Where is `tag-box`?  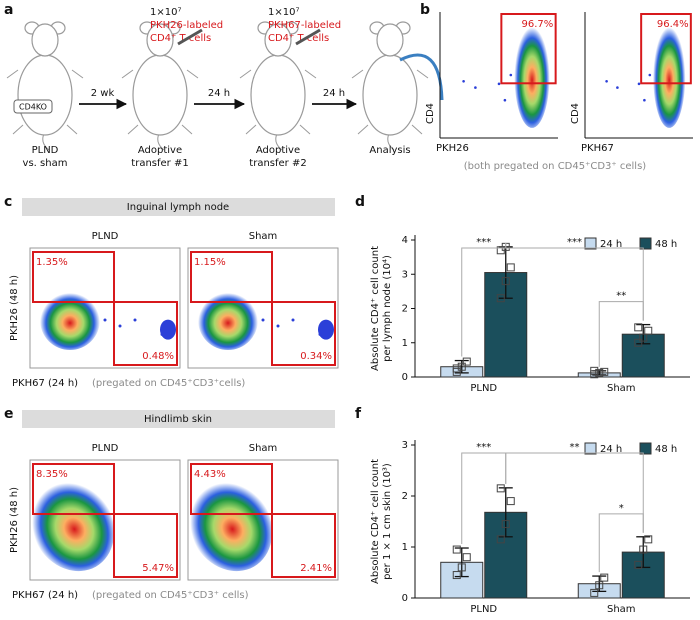
tag-box is located at coordinates (33, 106).